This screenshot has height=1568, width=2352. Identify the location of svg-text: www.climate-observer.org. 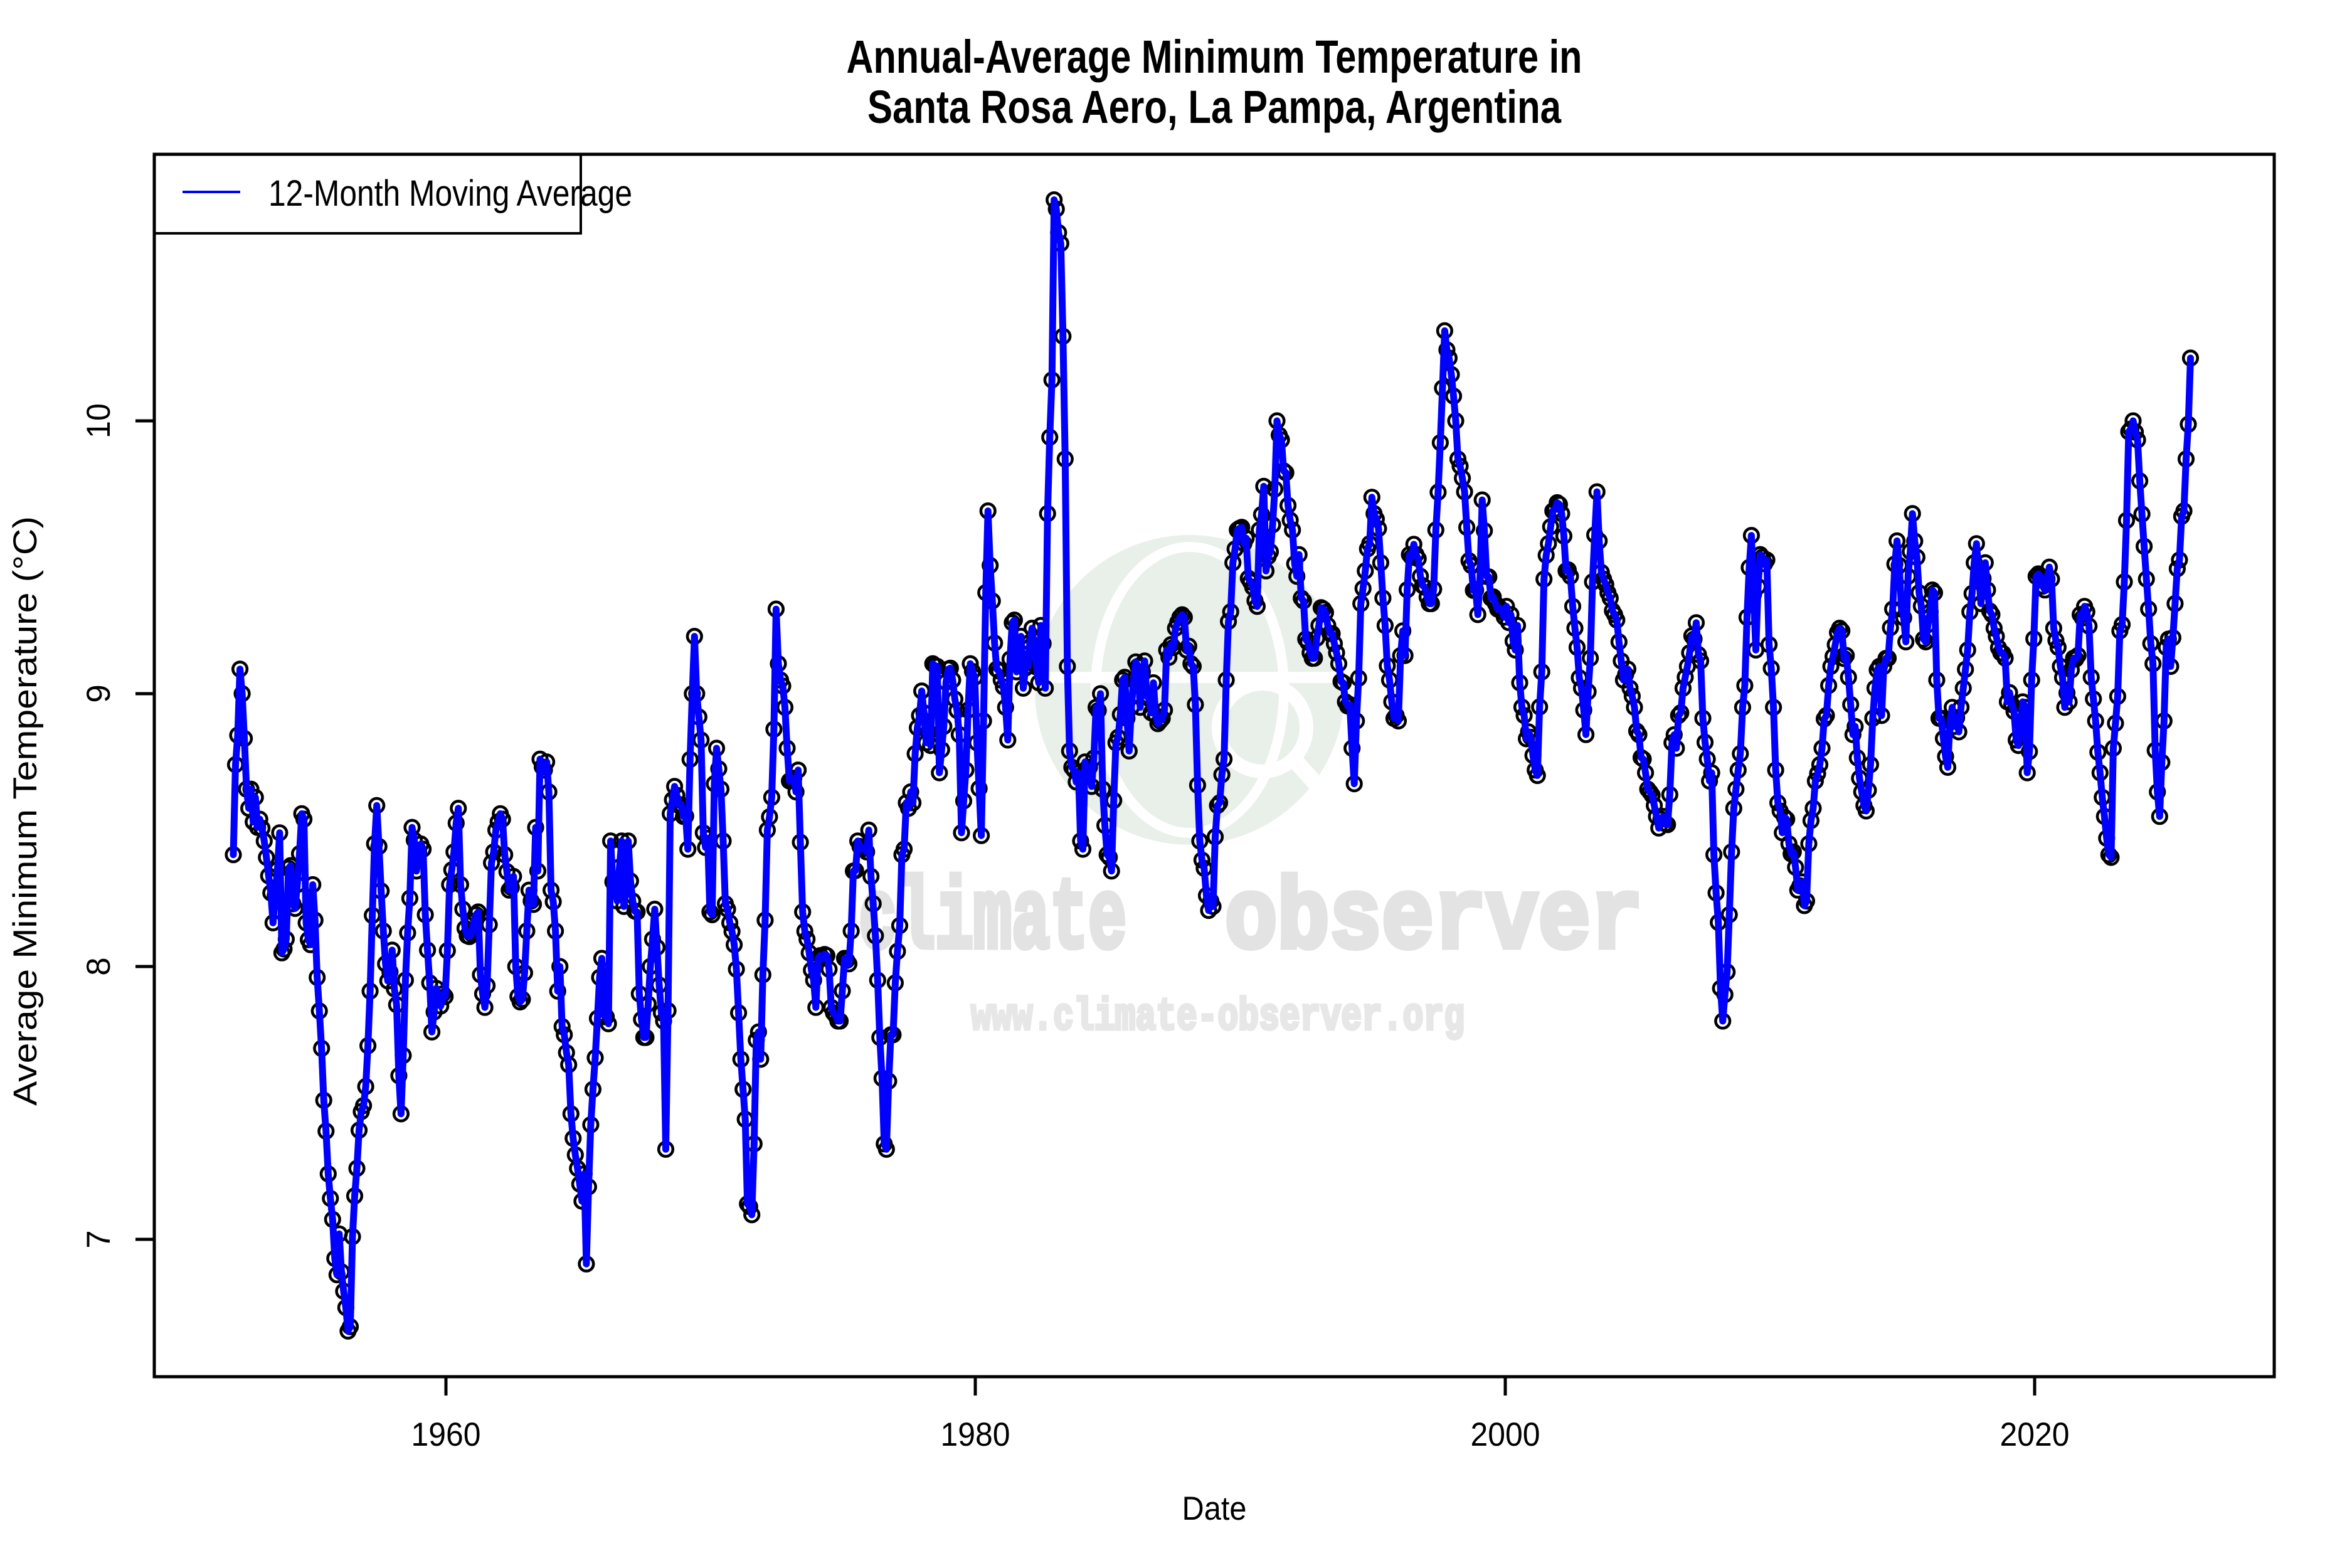
(1218, 1017).